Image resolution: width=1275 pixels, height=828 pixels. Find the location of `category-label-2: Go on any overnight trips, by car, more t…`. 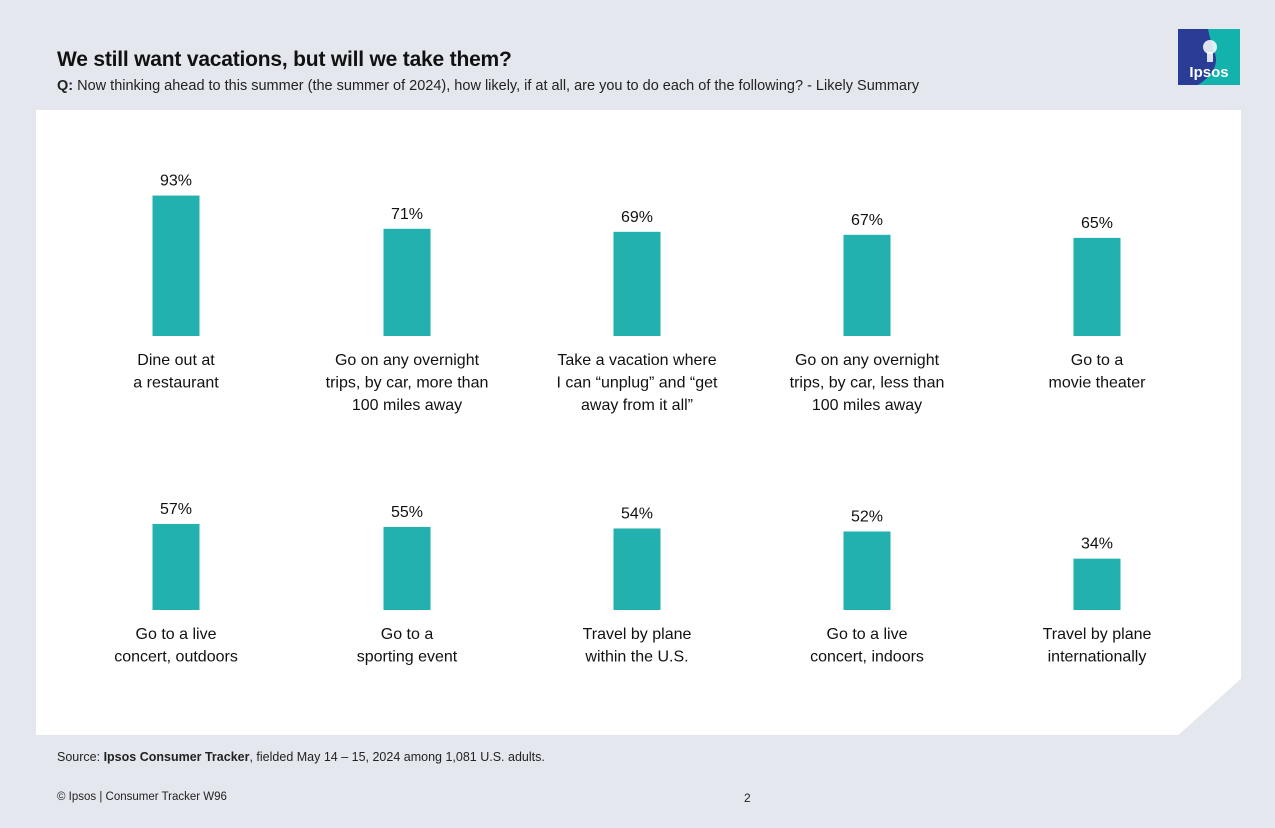

category-label-2: Go on any overnight trips, by car, more t… is located at coordinates (407, 383).